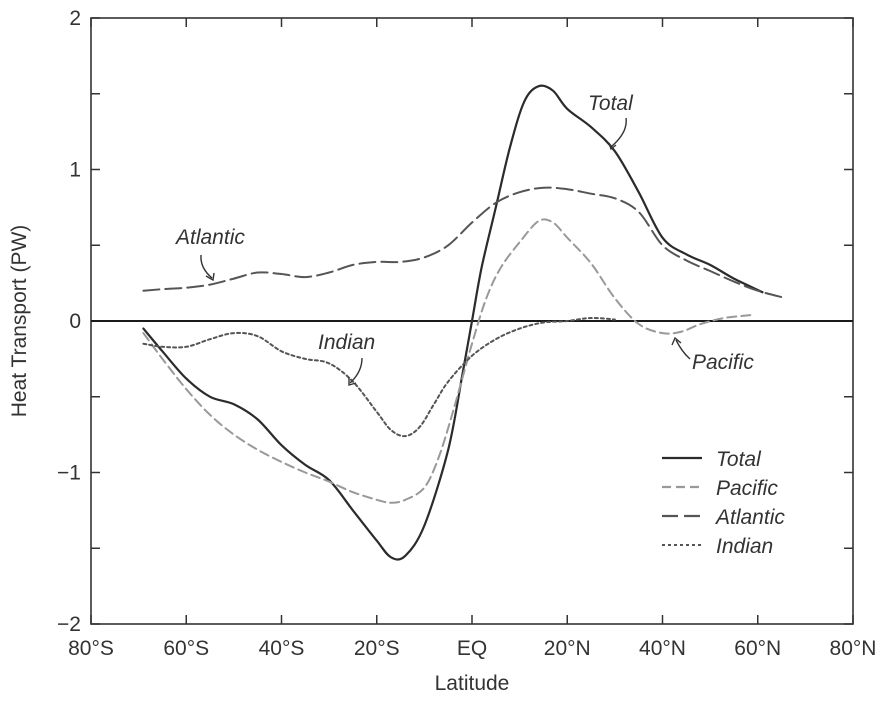  What do you see at coordinates (69, 473) in the screenshot?
I see `y-tick-label: −1` at bounding box center [69, 473].